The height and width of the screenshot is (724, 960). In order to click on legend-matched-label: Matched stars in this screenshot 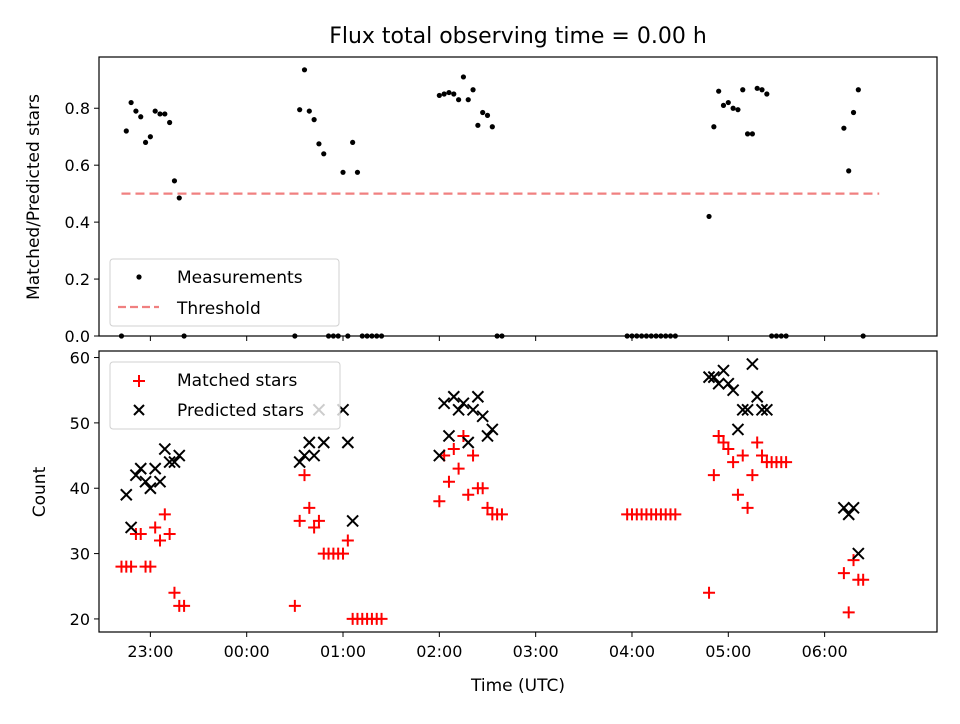, I will do `click(237, 381)`.